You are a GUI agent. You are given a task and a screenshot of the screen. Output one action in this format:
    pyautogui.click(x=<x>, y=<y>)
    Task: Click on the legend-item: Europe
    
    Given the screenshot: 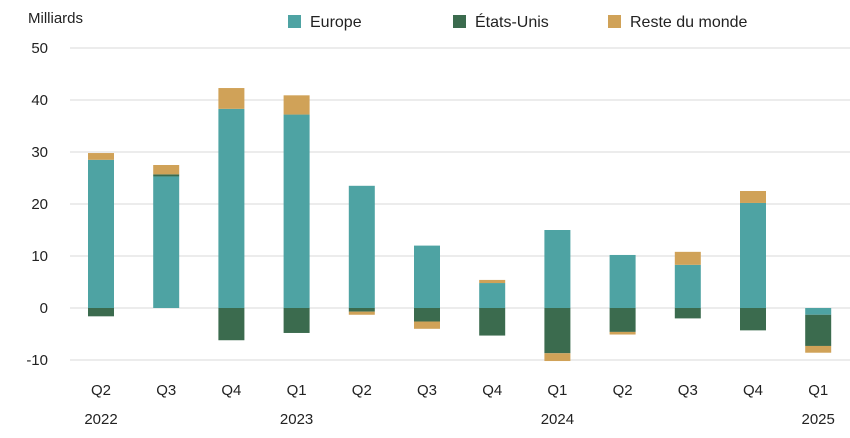 What is the action you would take?
    pyautogui.click(x=325, y=22)
    